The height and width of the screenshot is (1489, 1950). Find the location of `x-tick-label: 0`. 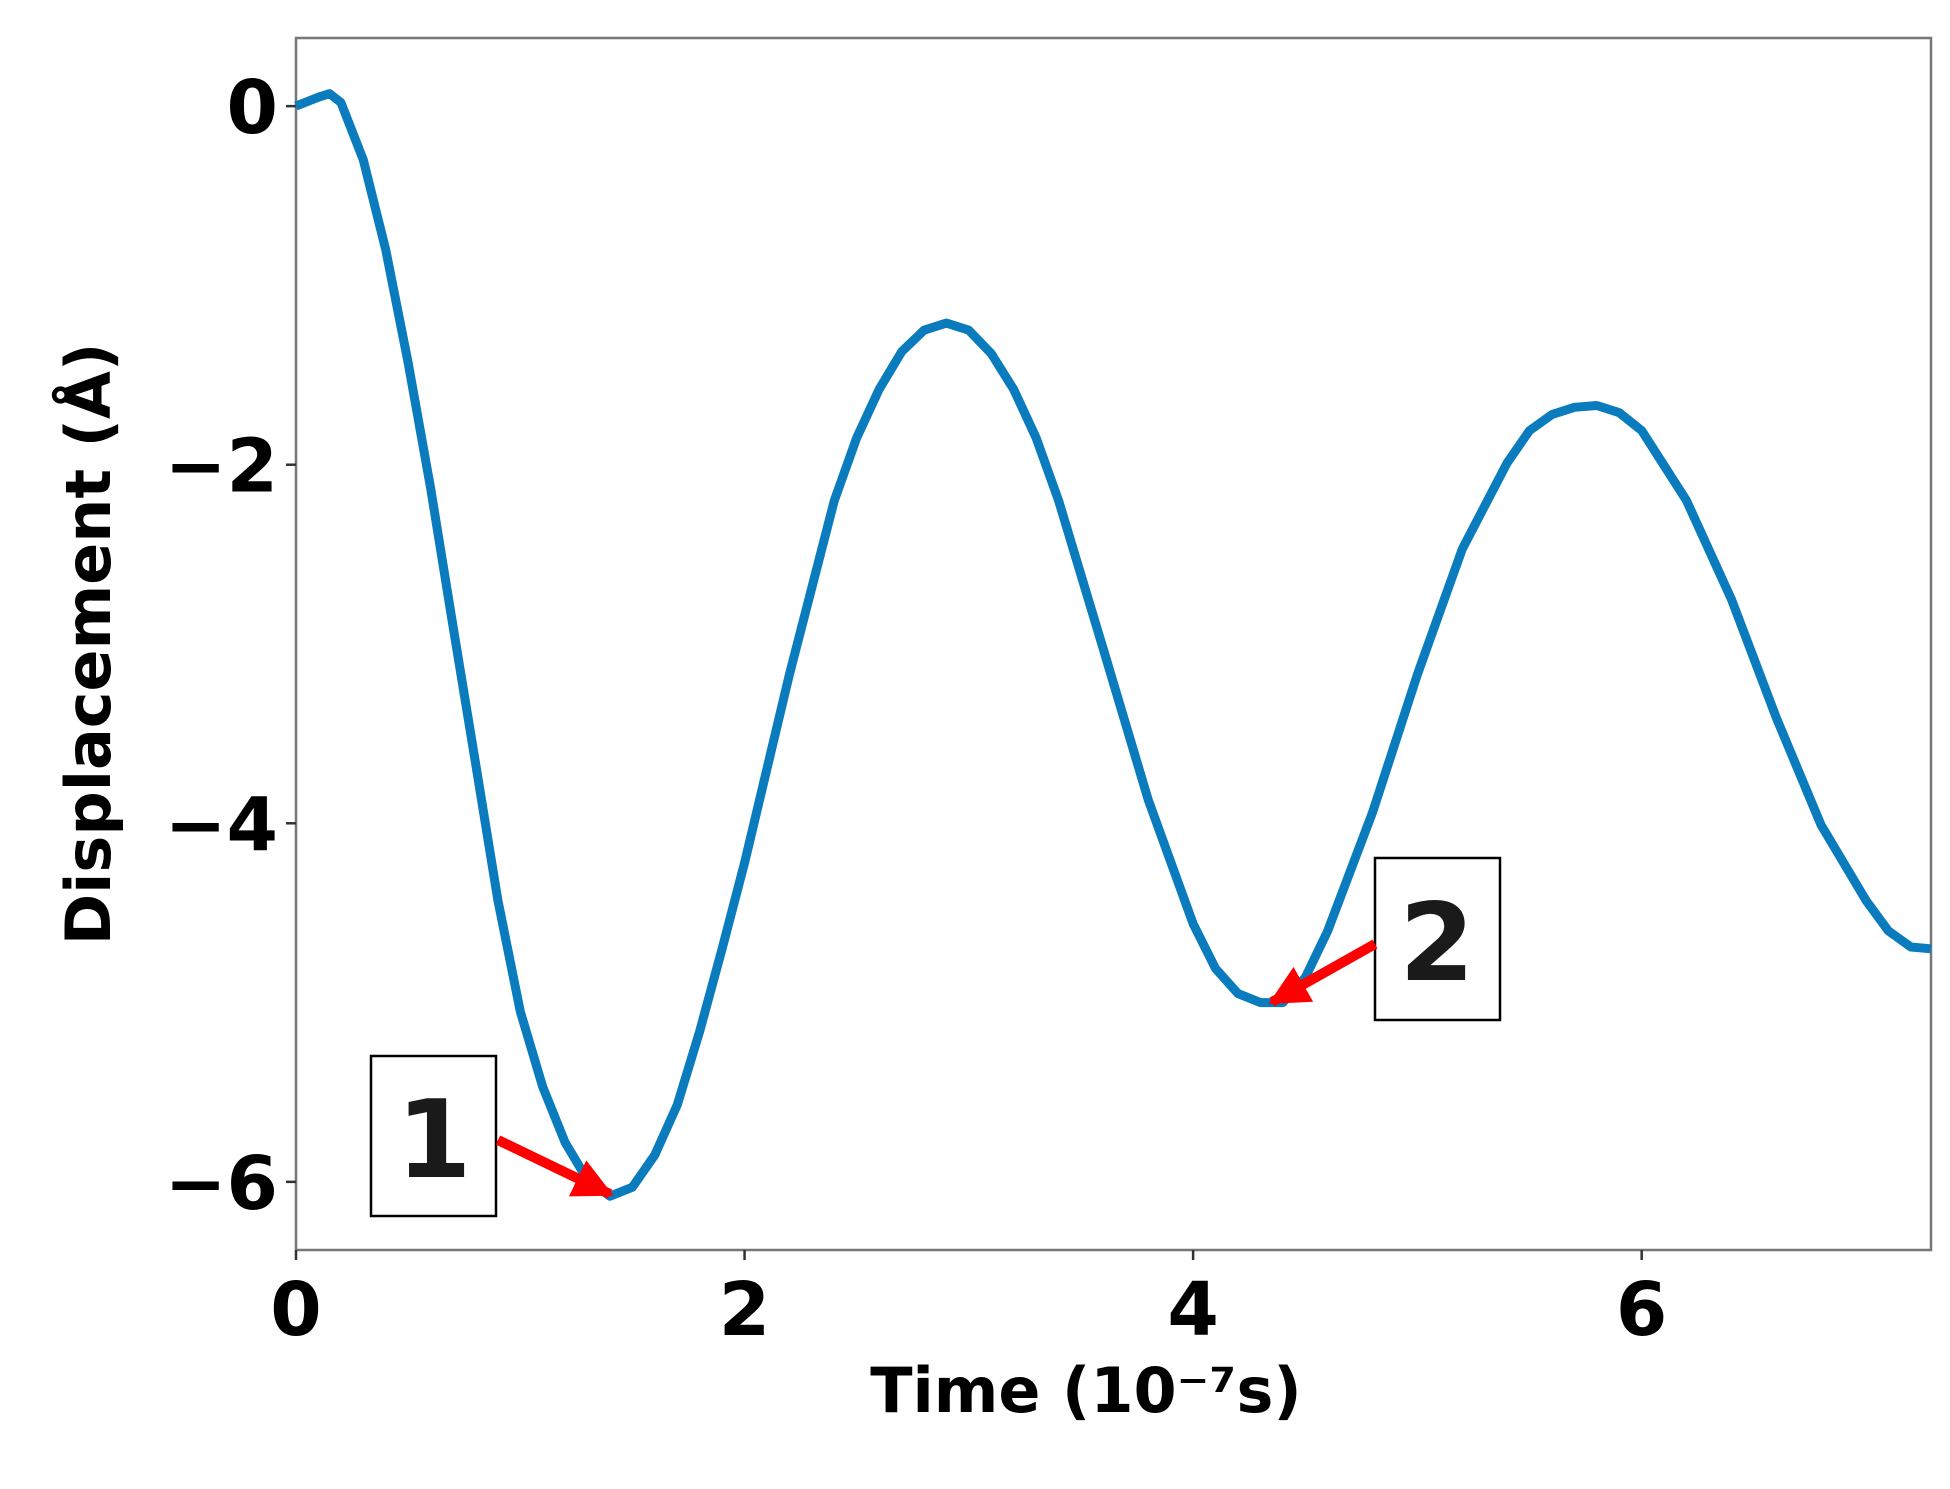

x-tick-label: 0 is located at coordinates (296, 1310).